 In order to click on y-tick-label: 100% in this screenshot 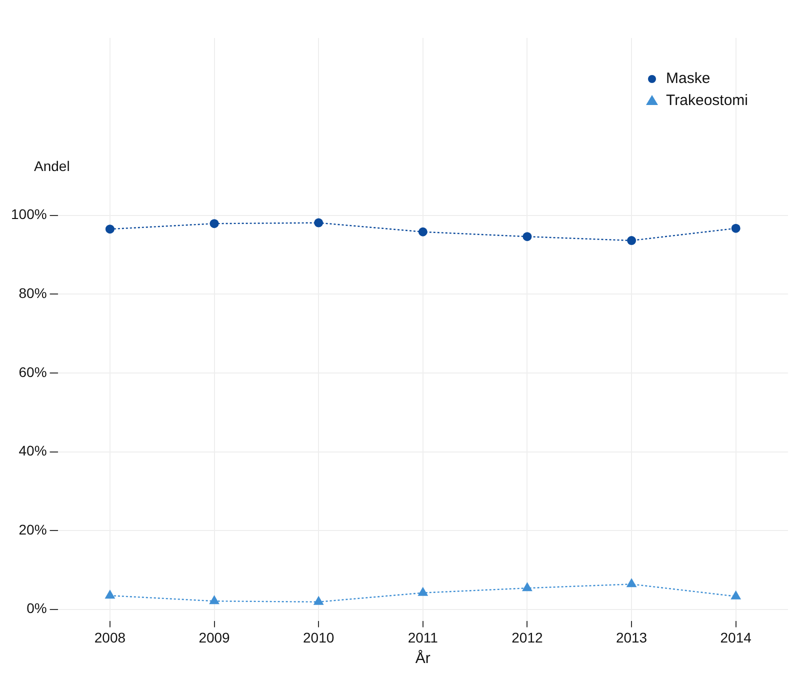, I will do `click(28, 214)`.